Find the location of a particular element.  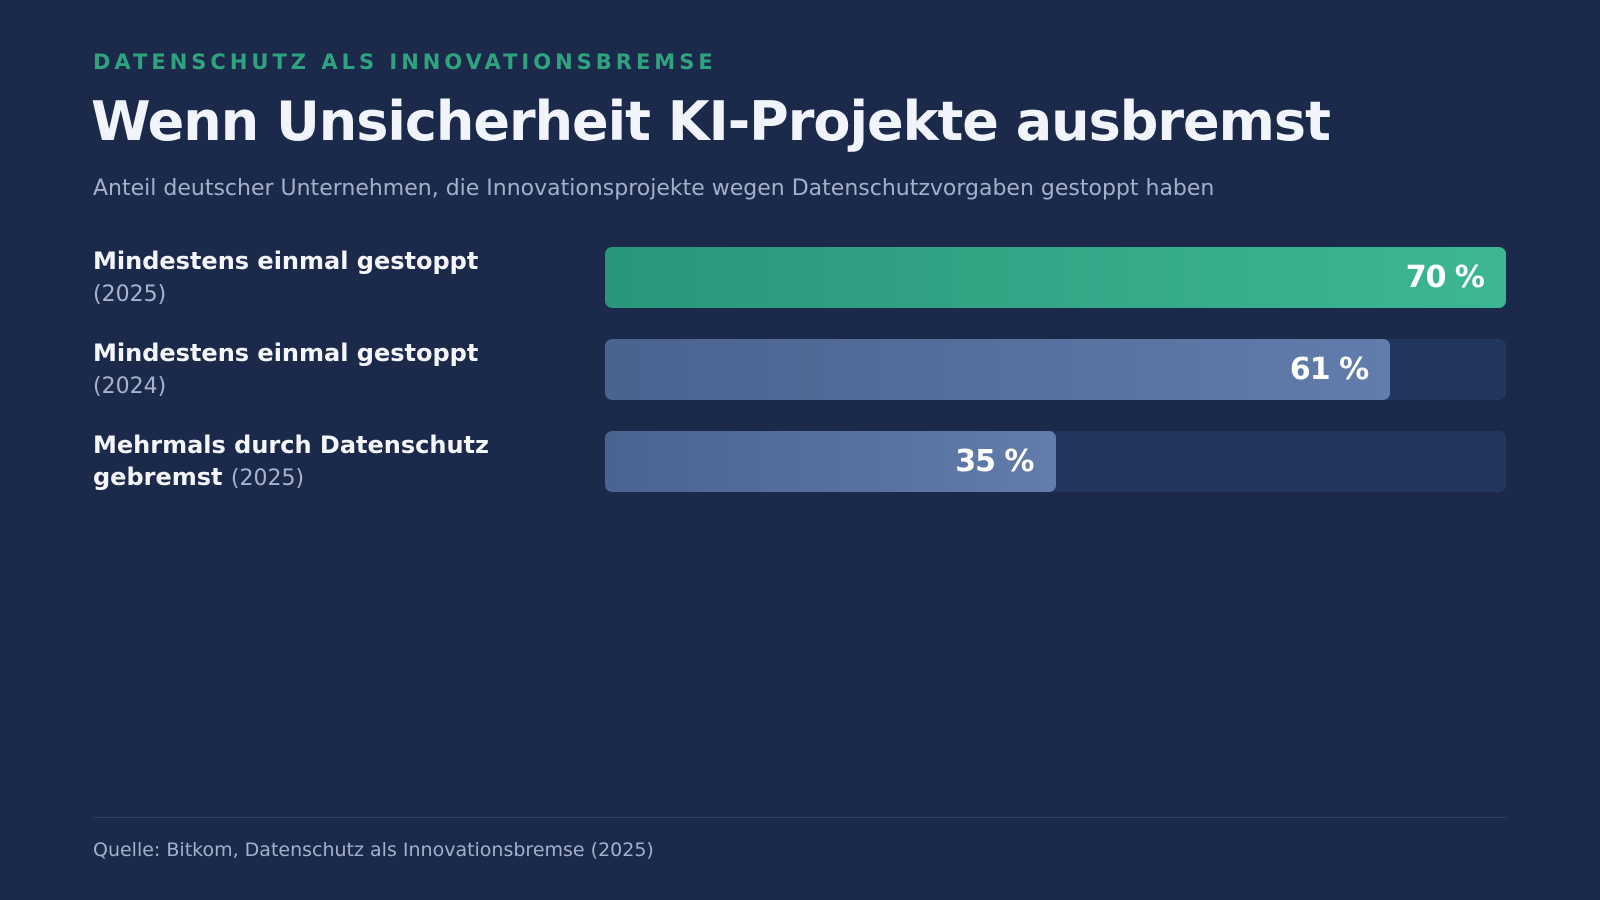

bar: 35 % is located at coordinates (830, 461).